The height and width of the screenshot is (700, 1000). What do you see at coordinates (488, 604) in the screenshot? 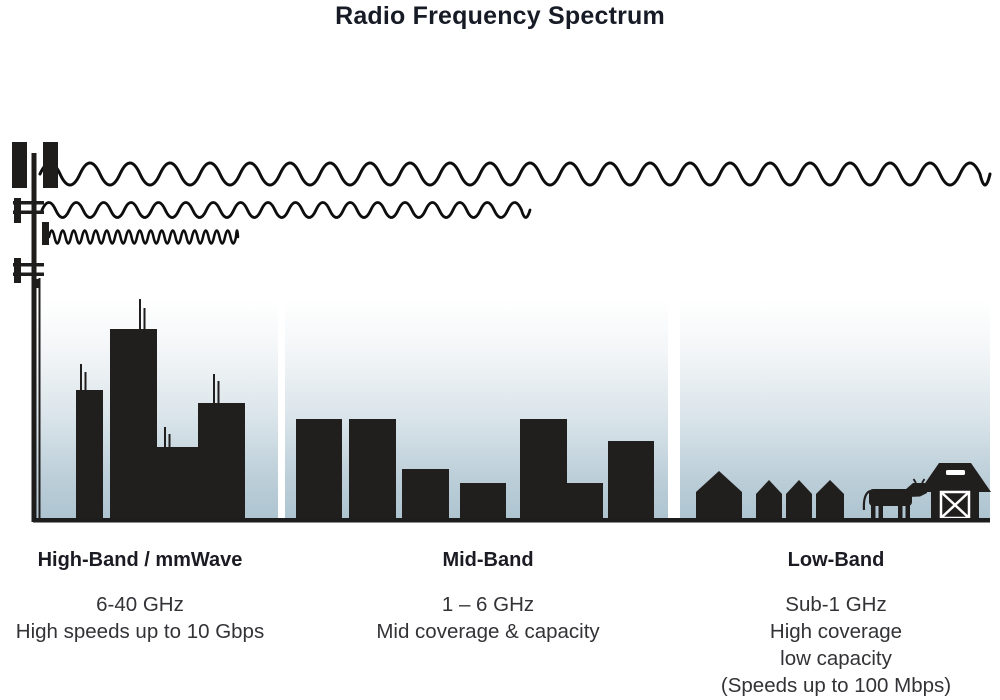
I see `mid-band-frequency: 1 – 6 GHz` at bounding box center [488, 604].